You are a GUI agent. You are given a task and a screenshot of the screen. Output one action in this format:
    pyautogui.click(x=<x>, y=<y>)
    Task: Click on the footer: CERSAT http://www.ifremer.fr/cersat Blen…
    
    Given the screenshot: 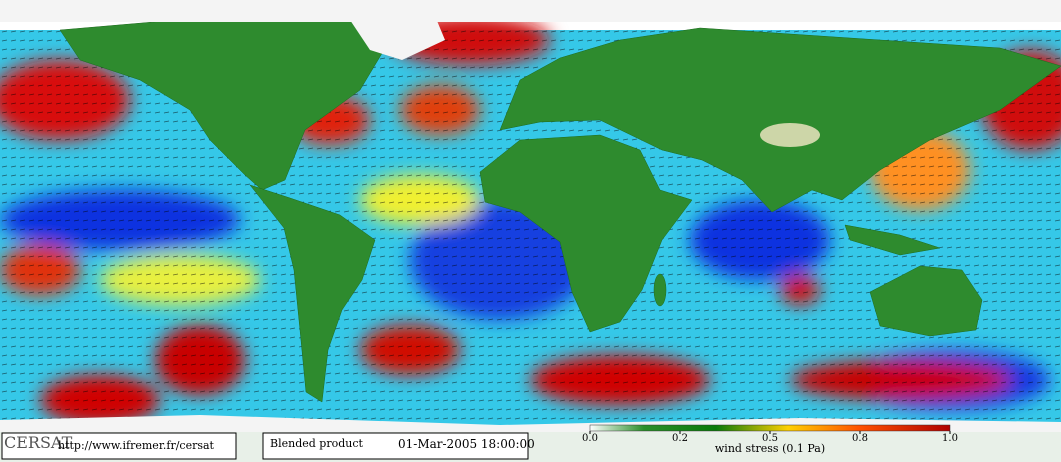 What is the action you would take?
    pyautogui.click(x=530, y=443)
    